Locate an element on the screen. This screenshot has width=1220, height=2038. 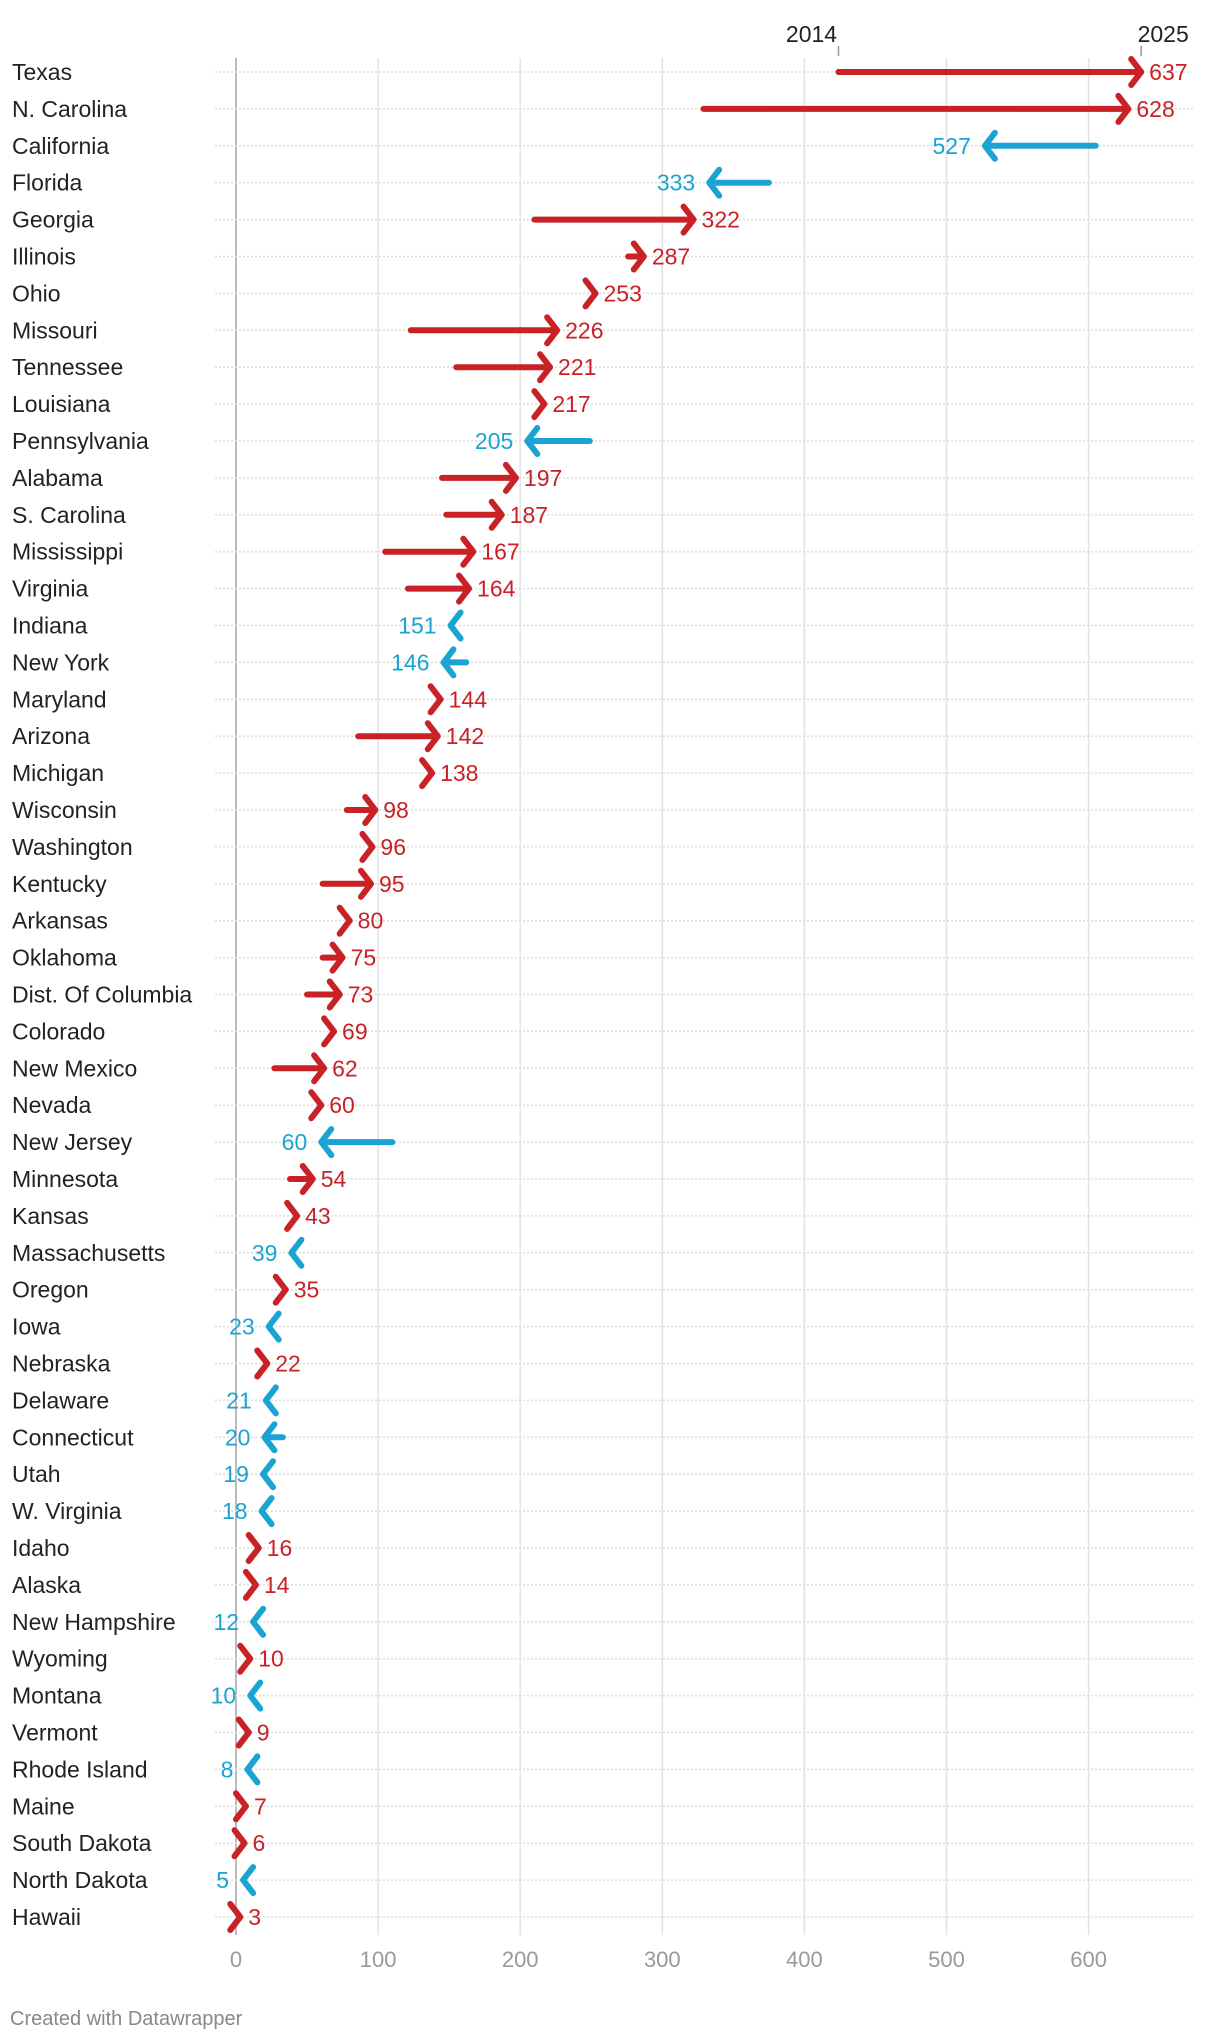
row-label: Kansas is located at coordinates (50, 1216).